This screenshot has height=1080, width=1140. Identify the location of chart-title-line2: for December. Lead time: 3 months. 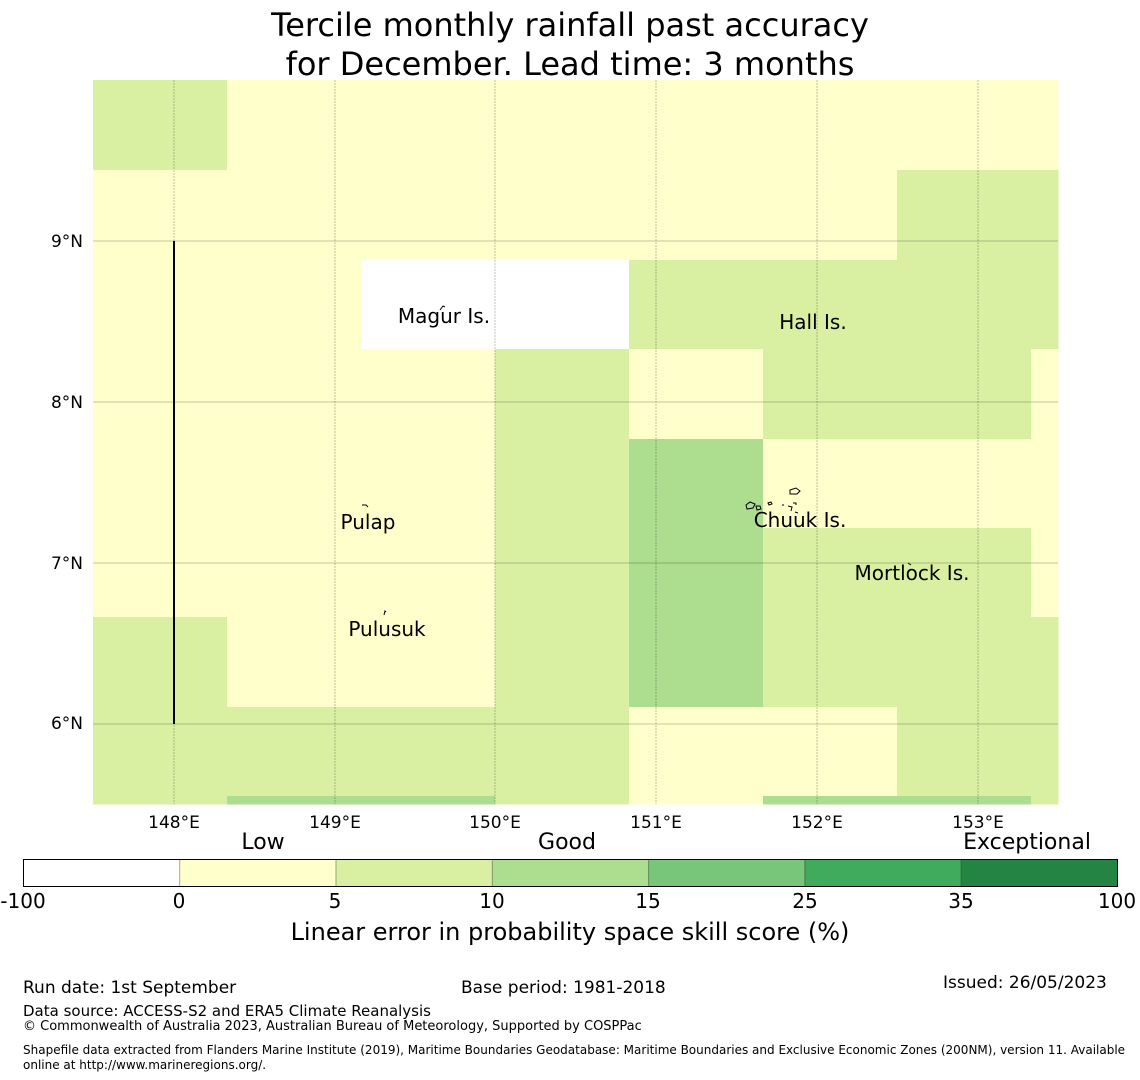
(570, 64).